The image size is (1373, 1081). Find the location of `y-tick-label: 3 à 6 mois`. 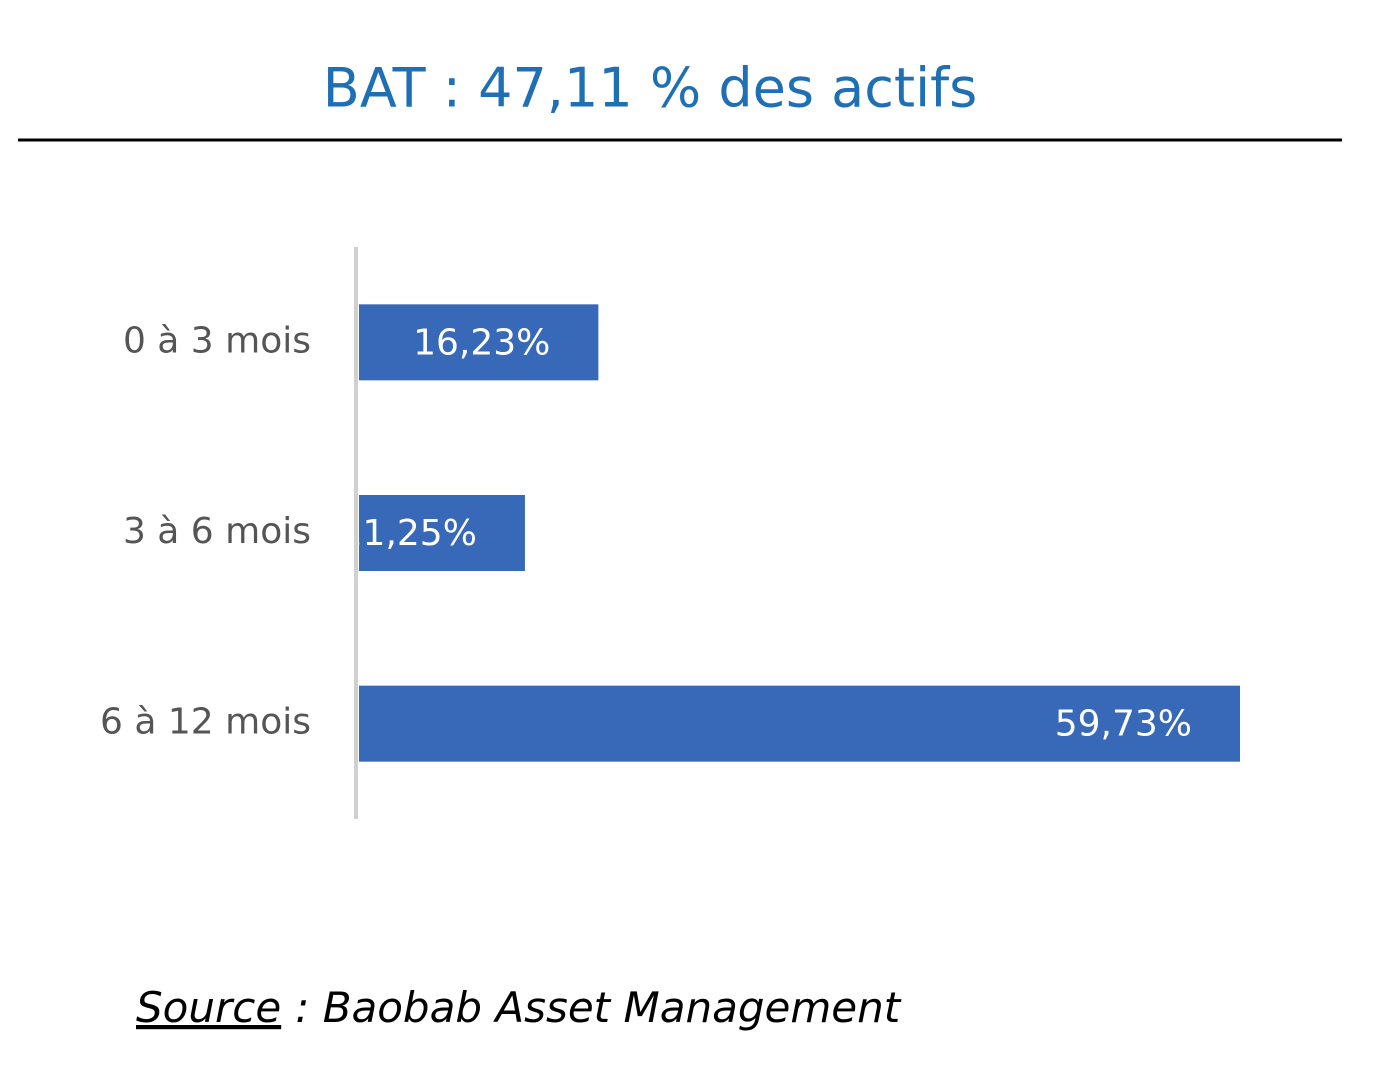

y-tick-label: 3 à 6 mois is located at coordinates (217, 531).